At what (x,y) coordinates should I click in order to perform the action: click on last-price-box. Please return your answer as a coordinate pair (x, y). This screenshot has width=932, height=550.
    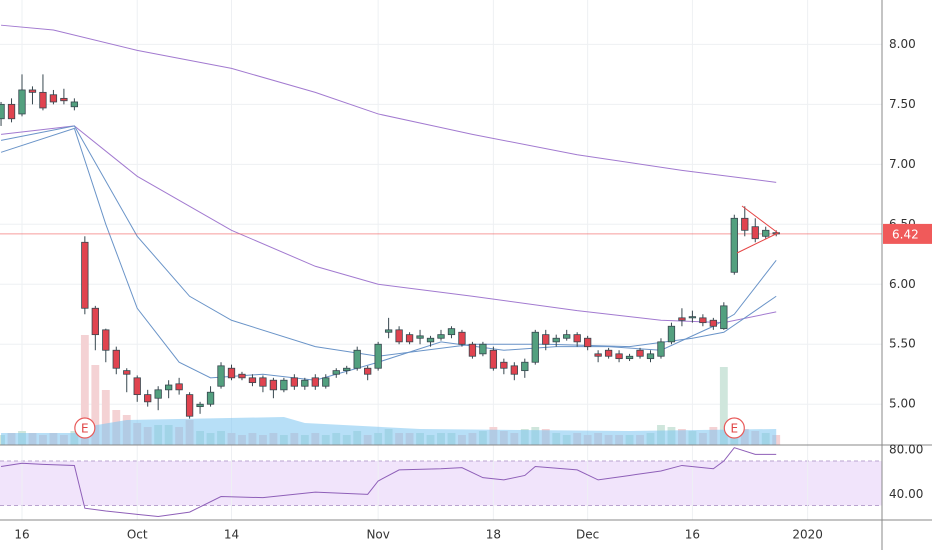
    Looking at the image, I should click on (907, 233).